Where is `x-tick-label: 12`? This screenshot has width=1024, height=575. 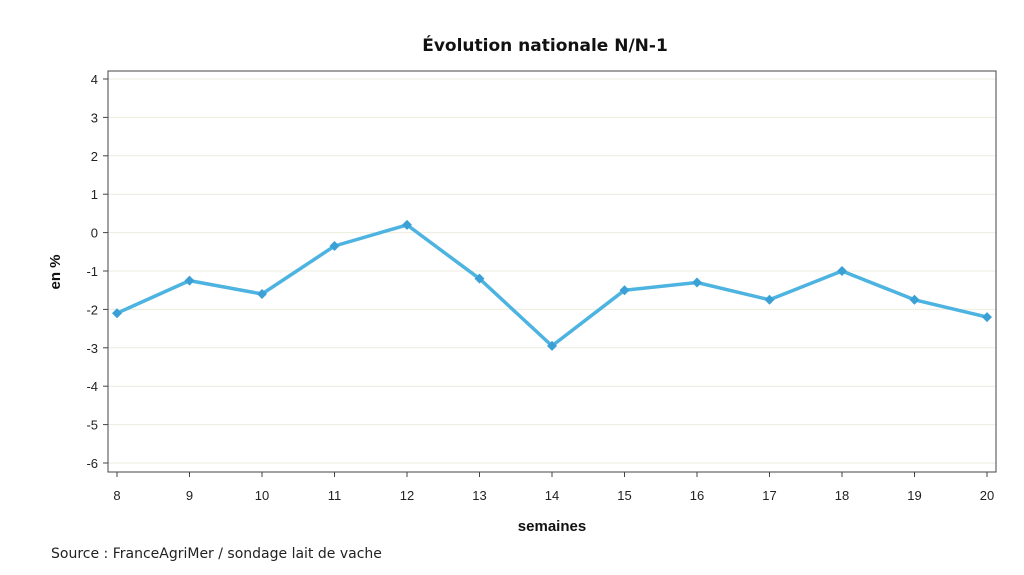
x-tick-label: 12 is located at coordinates (407, 495).